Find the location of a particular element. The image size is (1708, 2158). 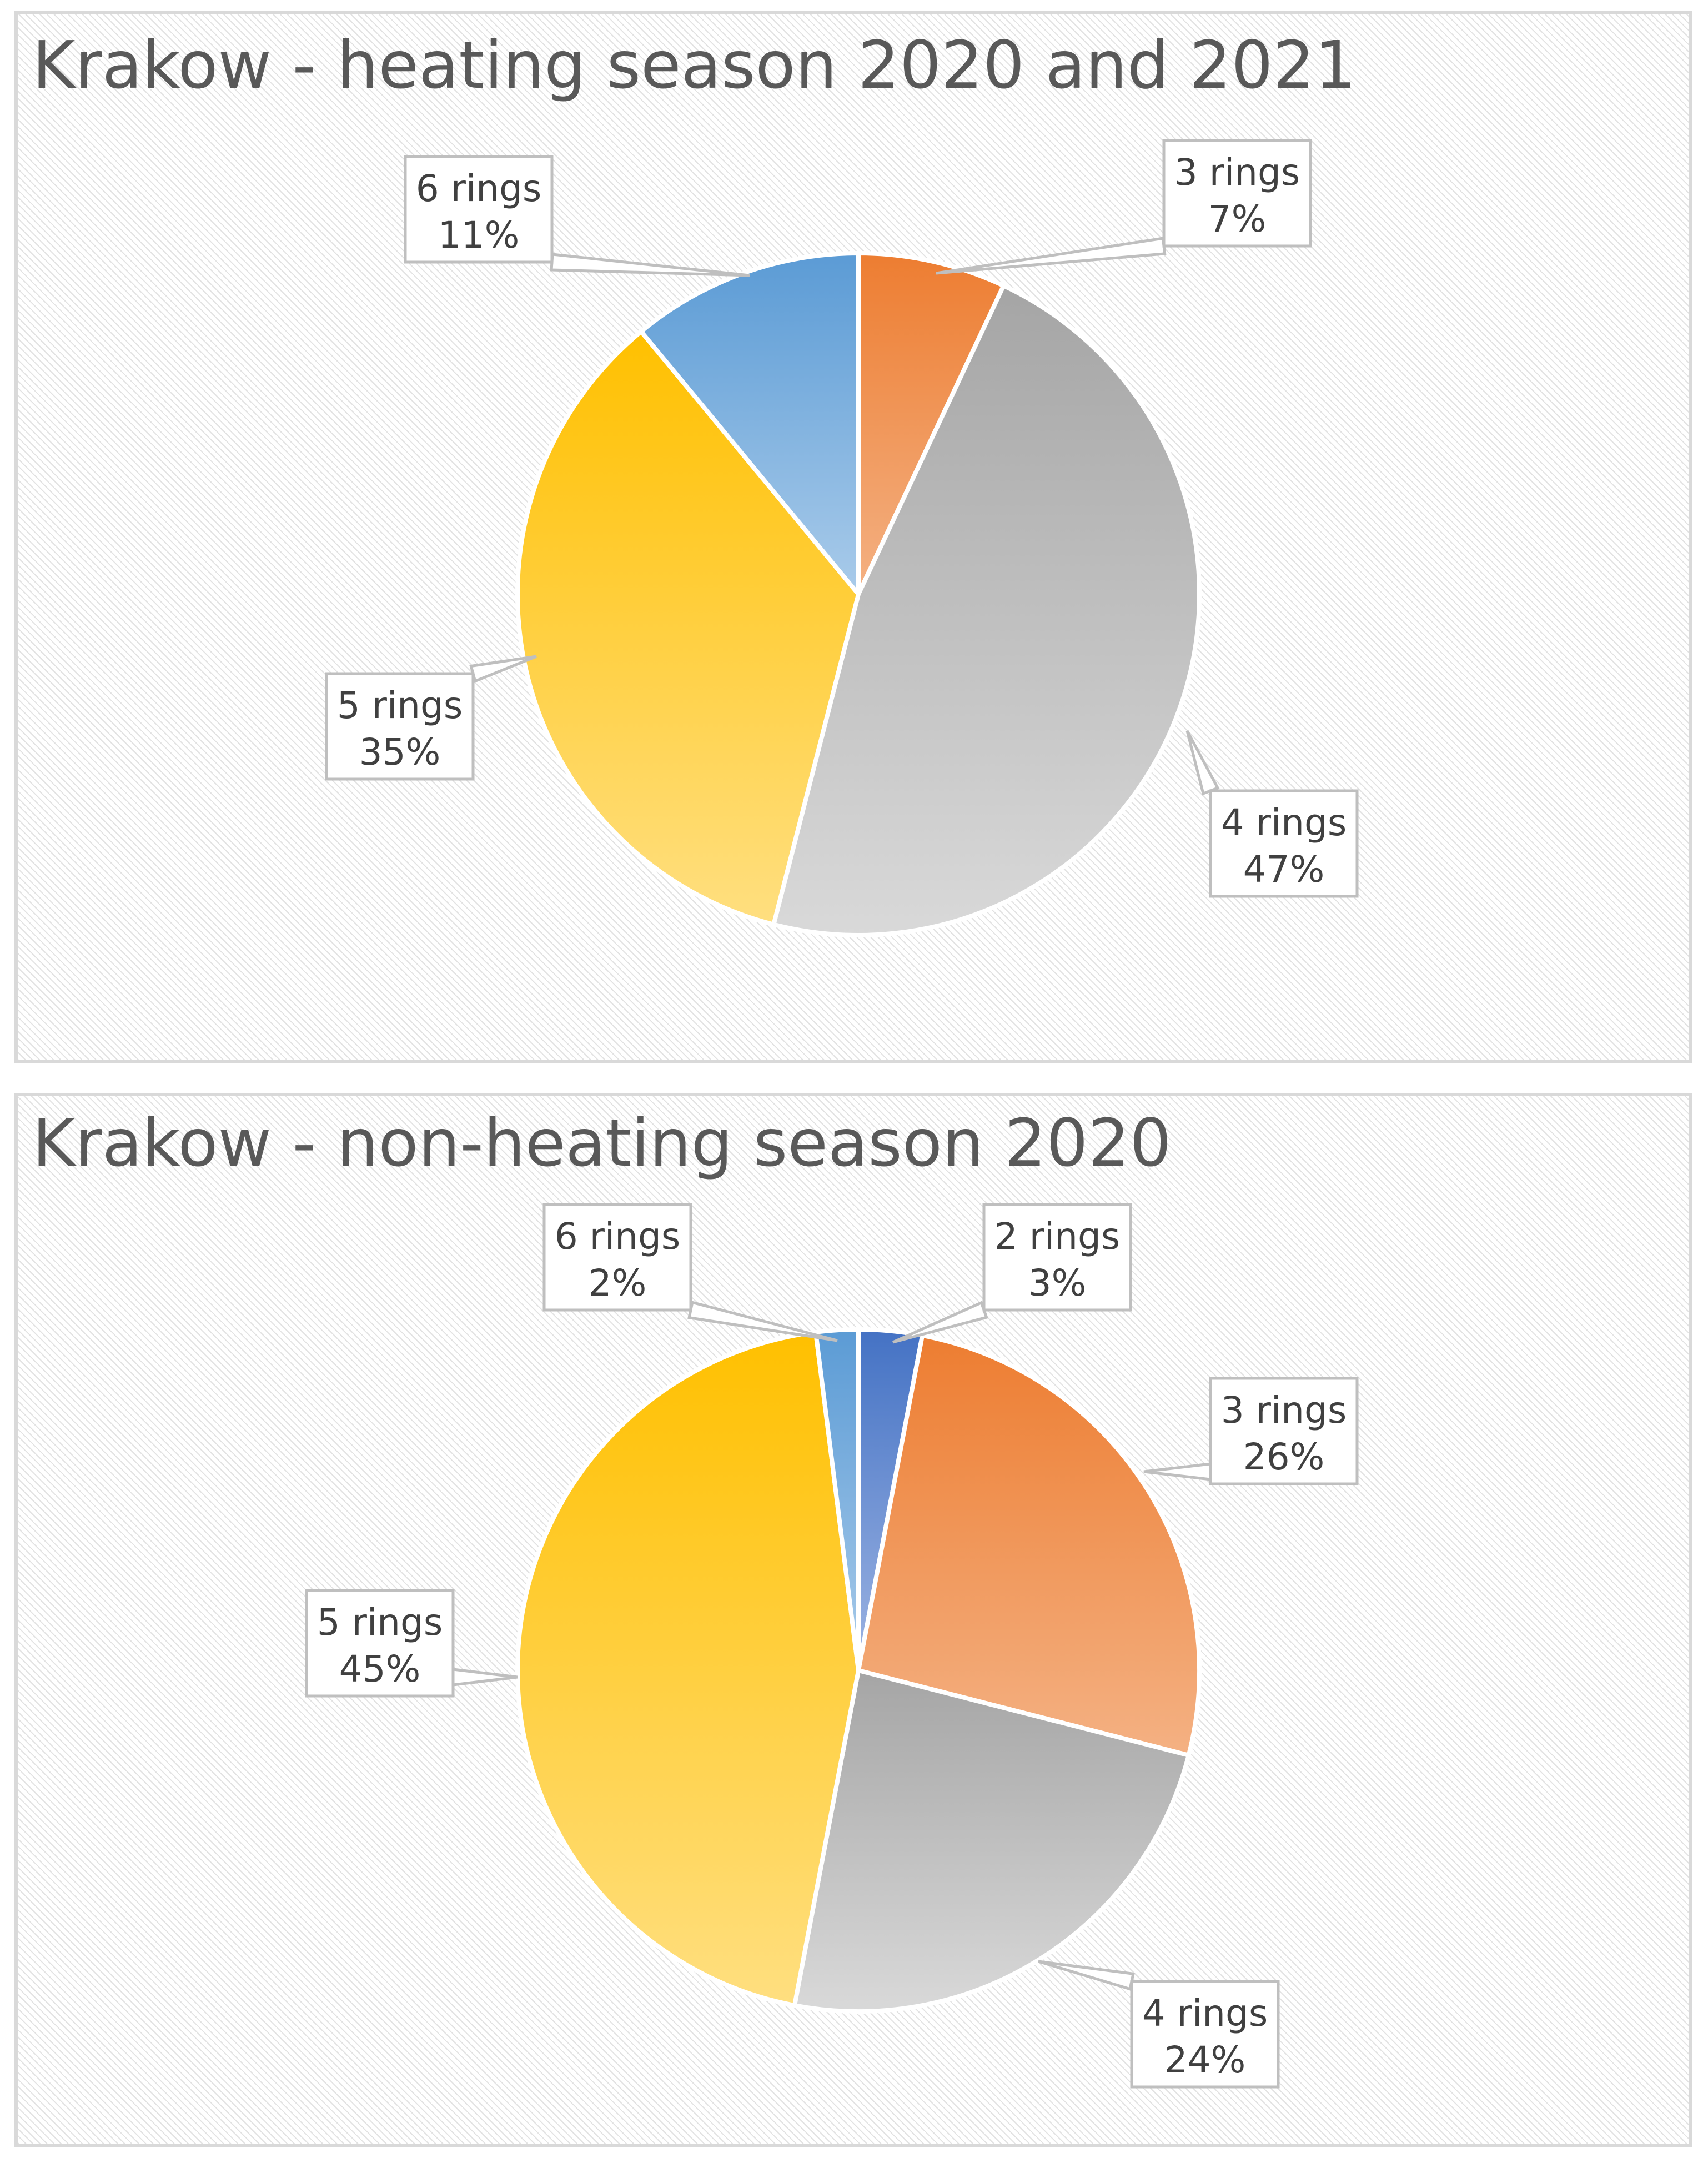

slice-value-label: 26% is located at coordinates (1284, 1457).